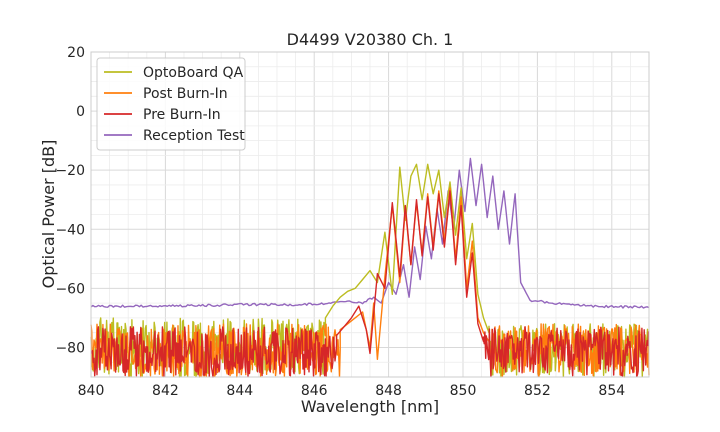 The height and width of the screenshot is (432, 720). I want to click on x-axis-label: Wavelength [nm], so click(370, 406).